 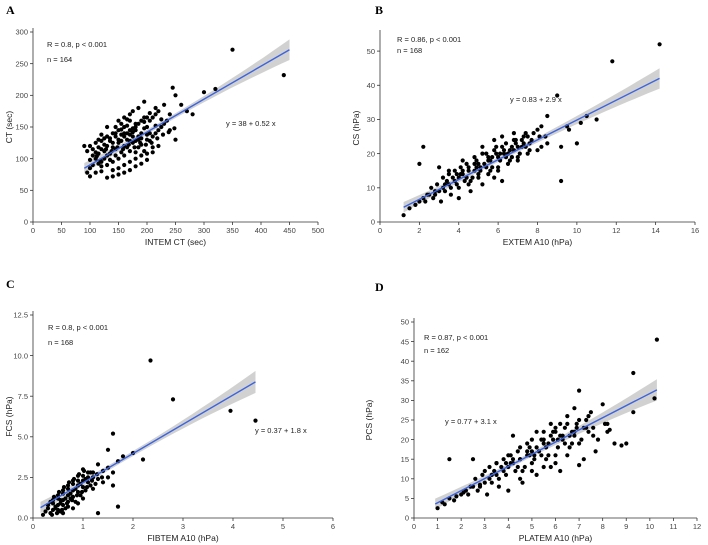 I want to click on x-tick-label: 0, so click(x=414, y=526).